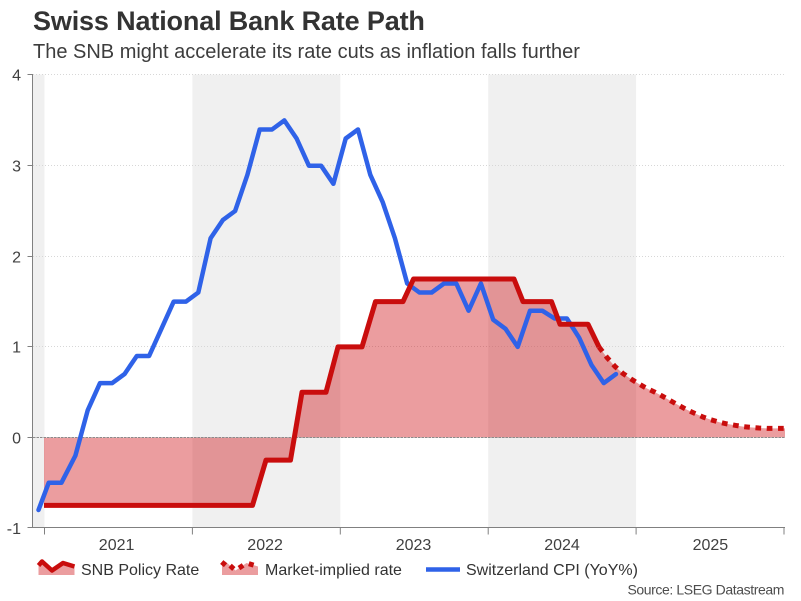 This screenshot has width=801, height=601. I want to click on svg-text: 3, so click(16, 166).